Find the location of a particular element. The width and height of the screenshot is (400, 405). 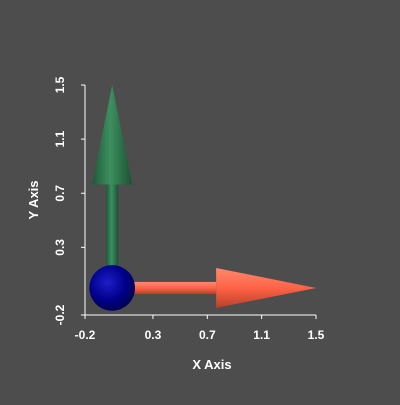

y-axis-title: Y Axis is located at coordinates (33, 199).